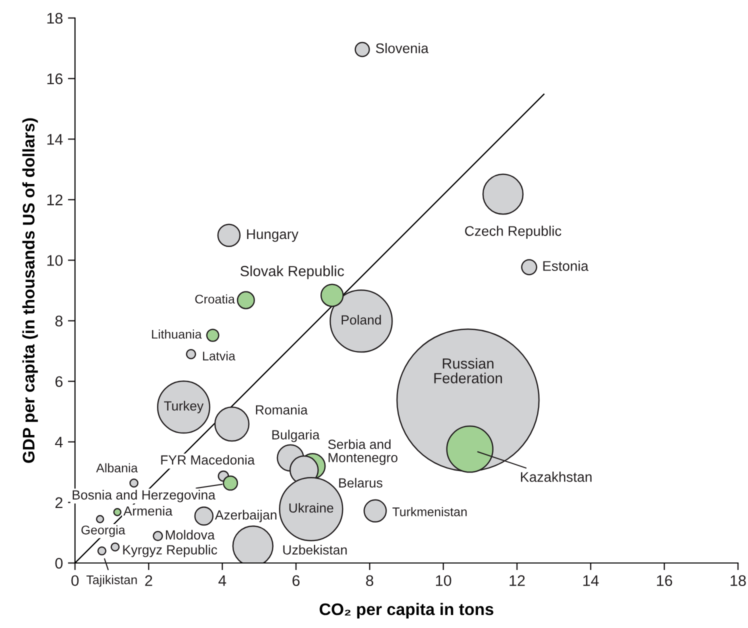  What do you see at coordinates (103, 531) in the screenshot?
I see `annotation: Georgia` at bounding box center [103, 531].